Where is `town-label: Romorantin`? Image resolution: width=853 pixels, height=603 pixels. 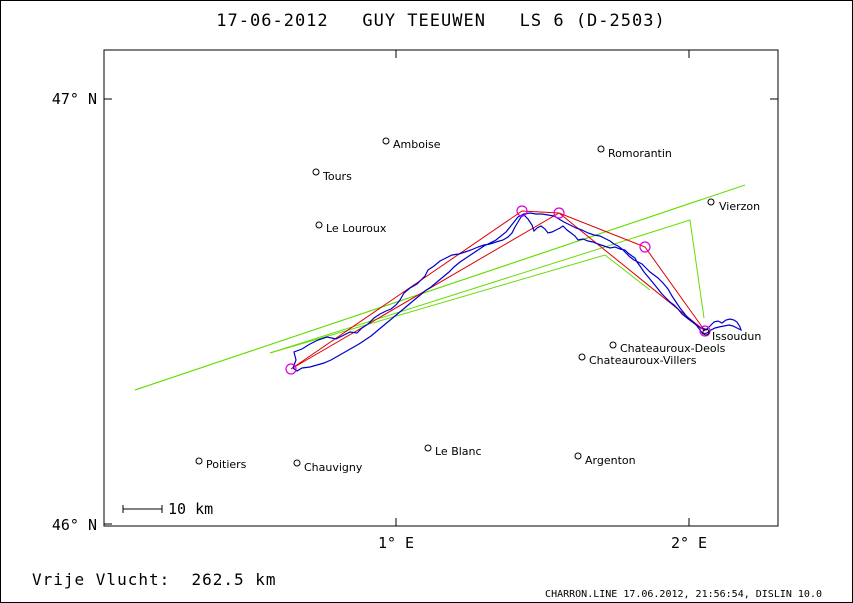 town-label: Romorantin is located at coordinates (640, 153).